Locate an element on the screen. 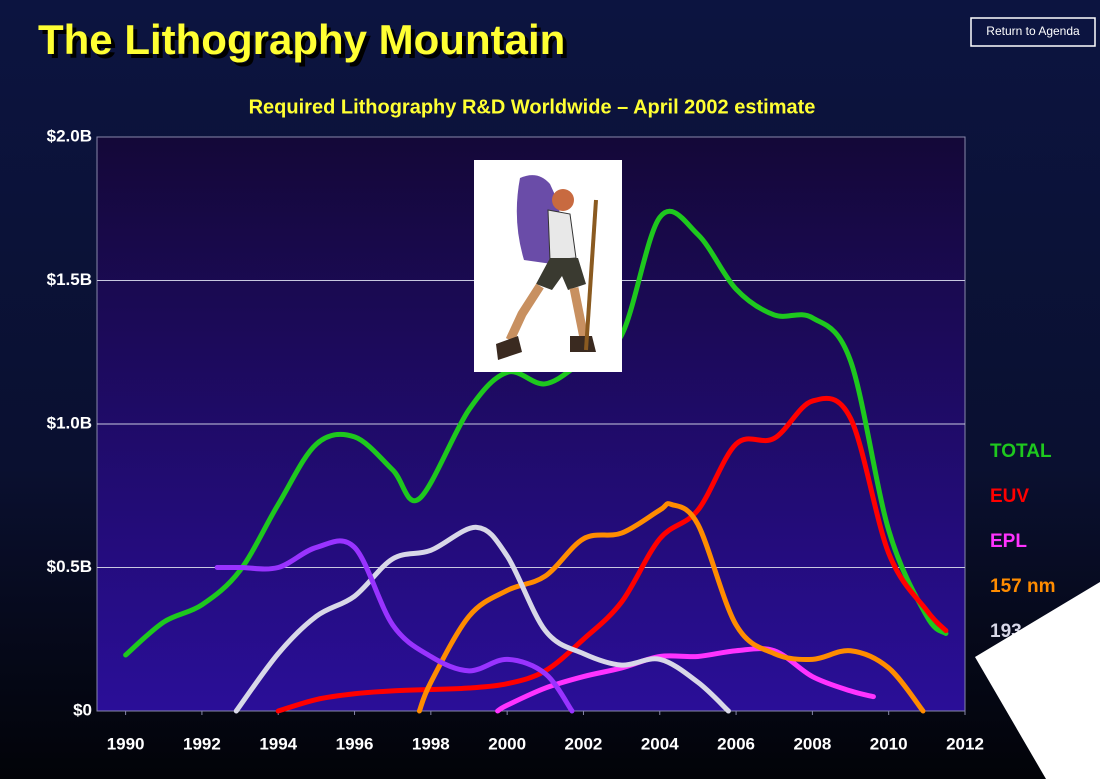 This screenshot has height=779, width=1100. return-button: Return to Agenda is located at coordinates (1033, 32).